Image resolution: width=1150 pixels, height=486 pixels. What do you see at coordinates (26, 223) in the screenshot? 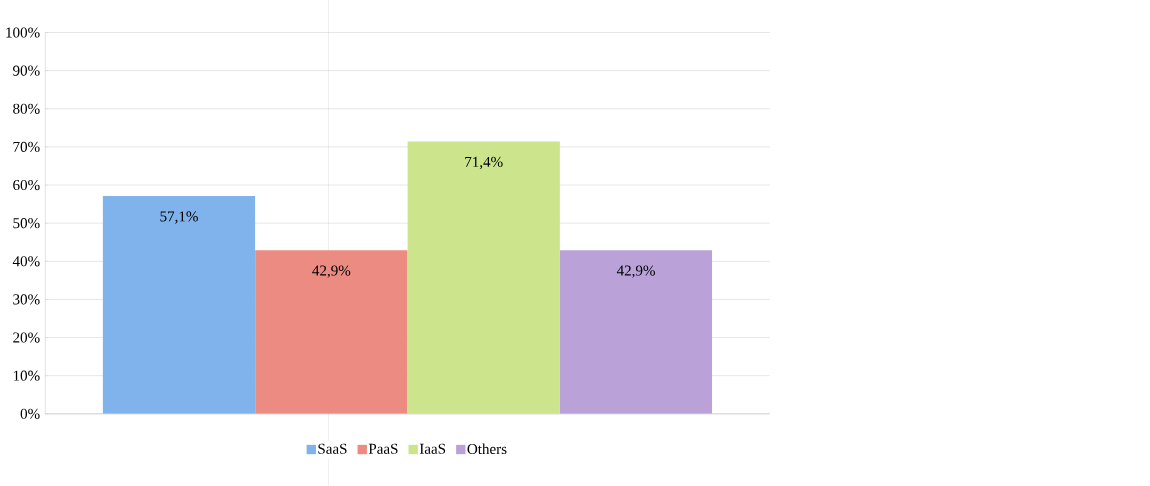
I see `y-tick-label: 50%` at bounding box center [26, 223].